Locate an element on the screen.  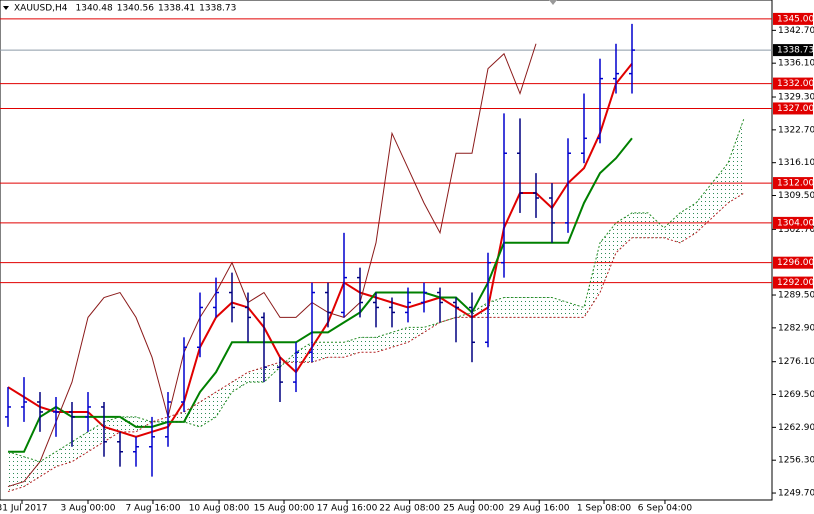
y-tick-label: 1342.70 is located at coordinates (796, 31).